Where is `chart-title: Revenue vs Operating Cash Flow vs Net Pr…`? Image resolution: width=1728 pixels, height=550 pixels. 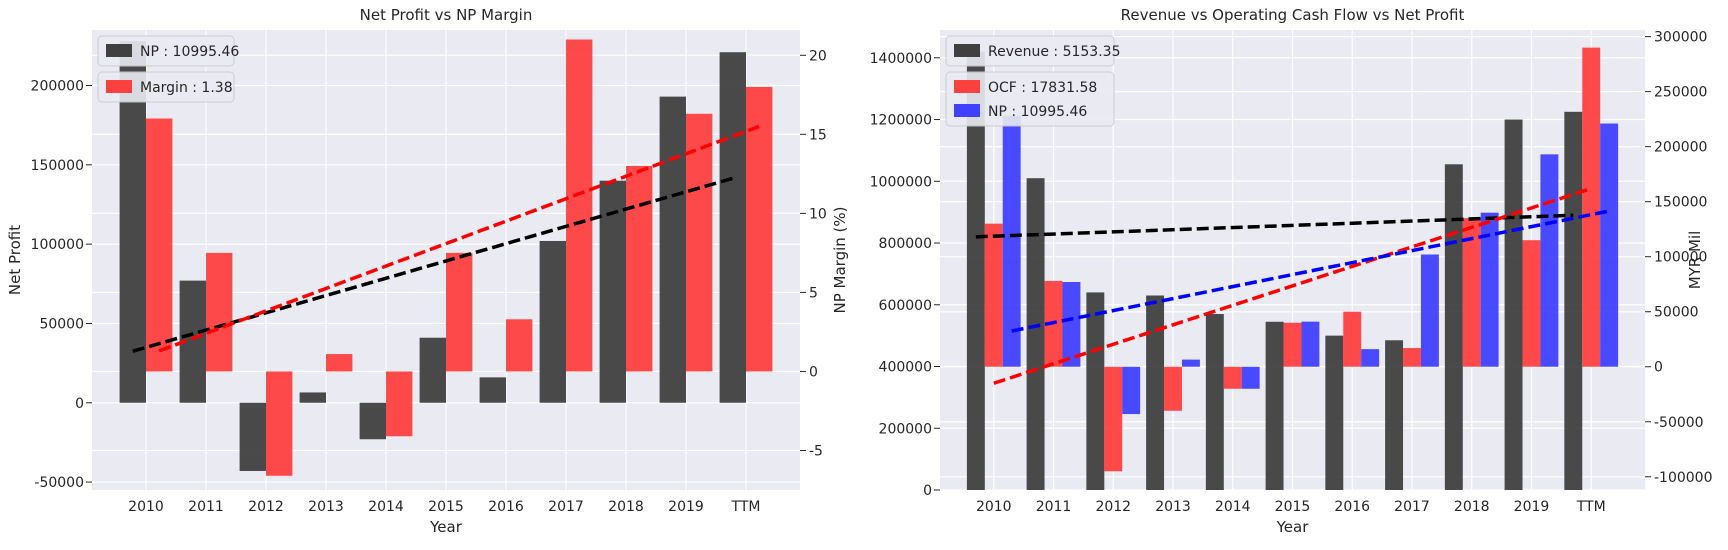
chart-title: Revenue vs Operating Cash Flow vs Net Pr… is located at coordinates (1293, 15).